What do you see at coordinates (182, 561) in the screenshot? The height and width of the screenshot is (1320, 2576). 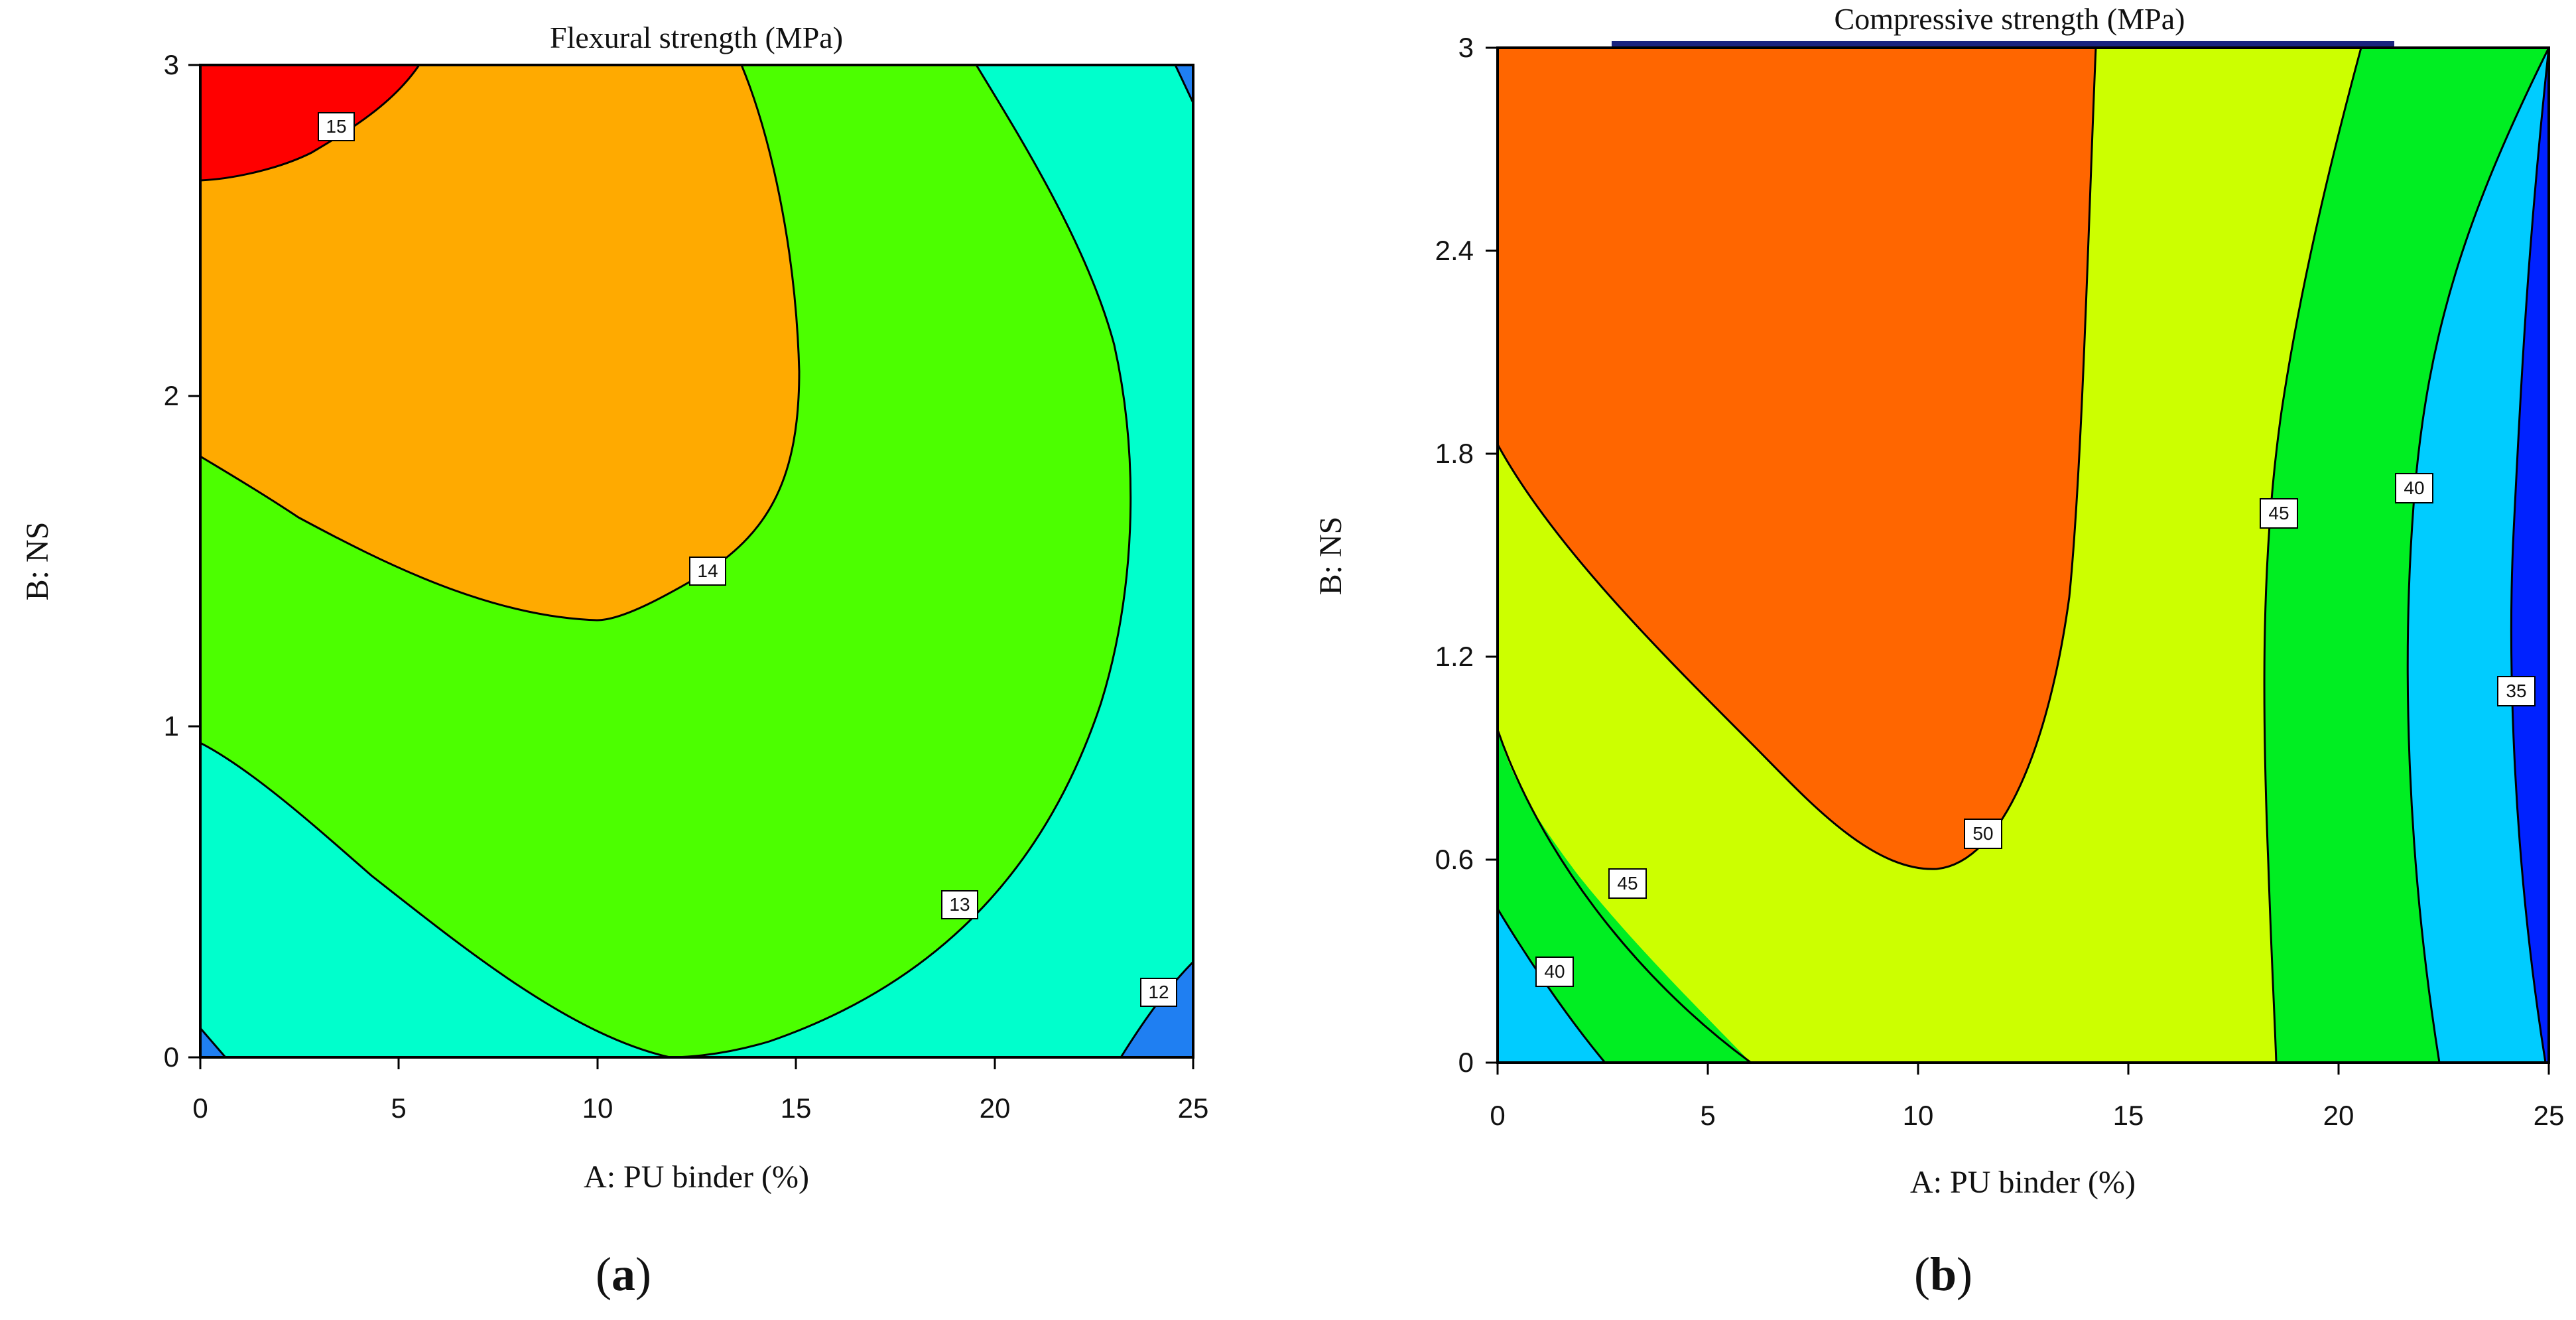 I see `y-axis-a: 0 1 2 3` at bounding box center [182, 561].